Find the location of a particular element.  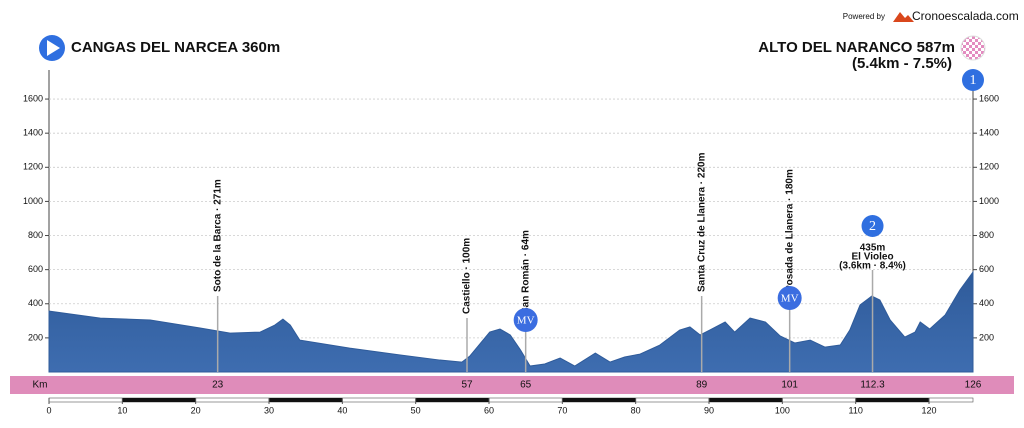

y-tick-label: 1600 is located at coordinates (33, 98).